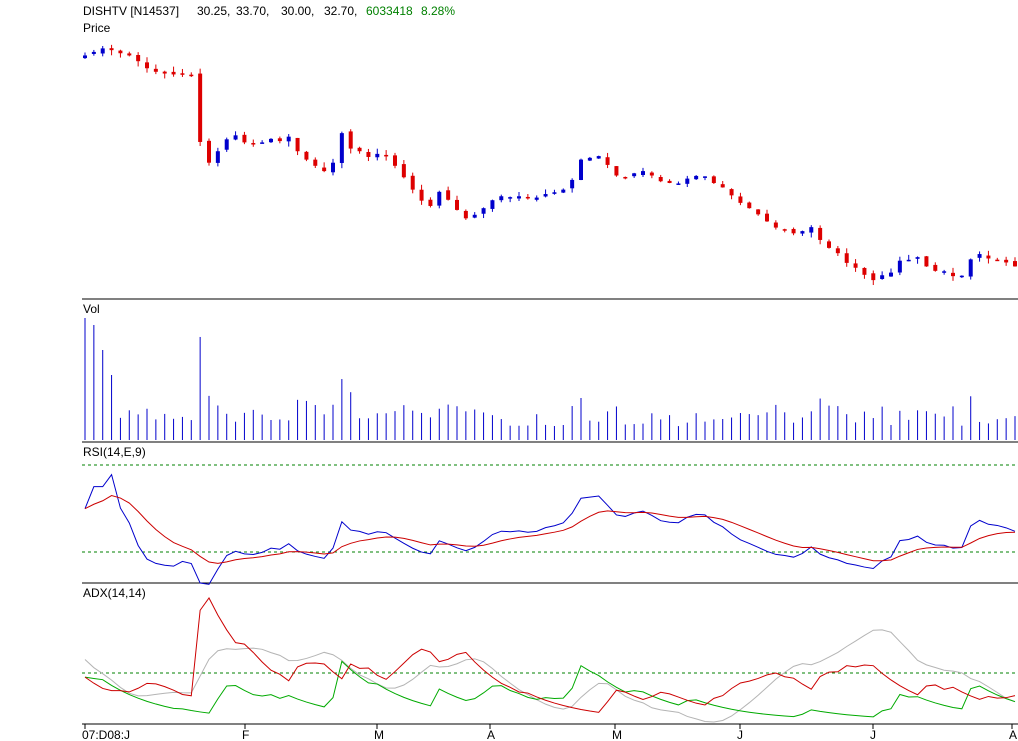 The width and height of the screenshot is (1018, 741). Describe the element at coordinates (245, 734) in the screenshot. I see `x-tick-label: F` at that location.